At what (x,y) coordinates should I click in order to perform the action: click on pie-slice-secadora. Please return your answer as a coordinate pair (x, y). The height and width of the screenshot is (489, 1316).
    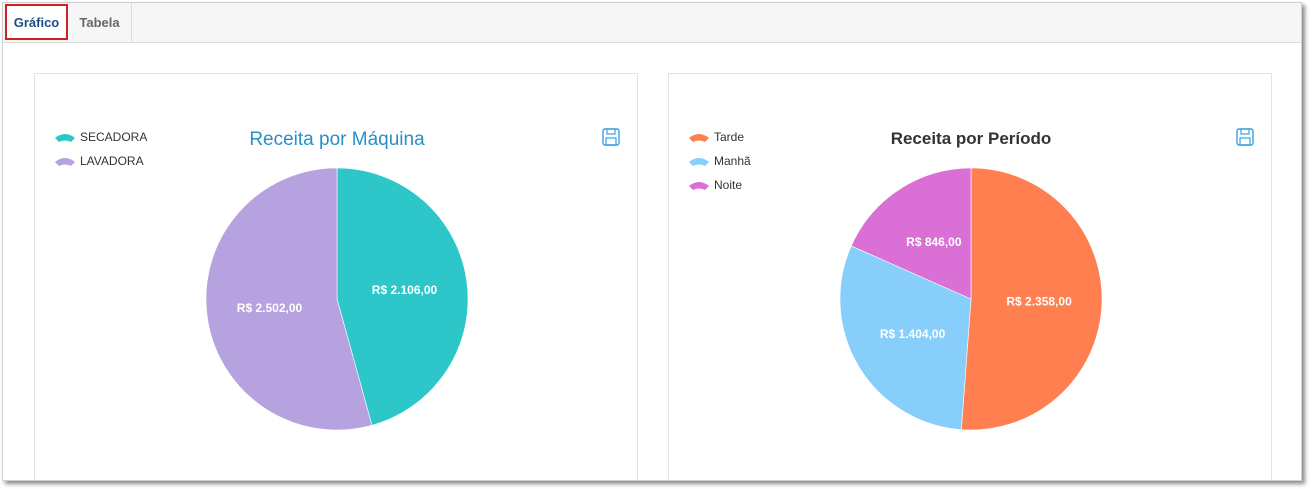
    Looking at the image, I should click on (402, 296).